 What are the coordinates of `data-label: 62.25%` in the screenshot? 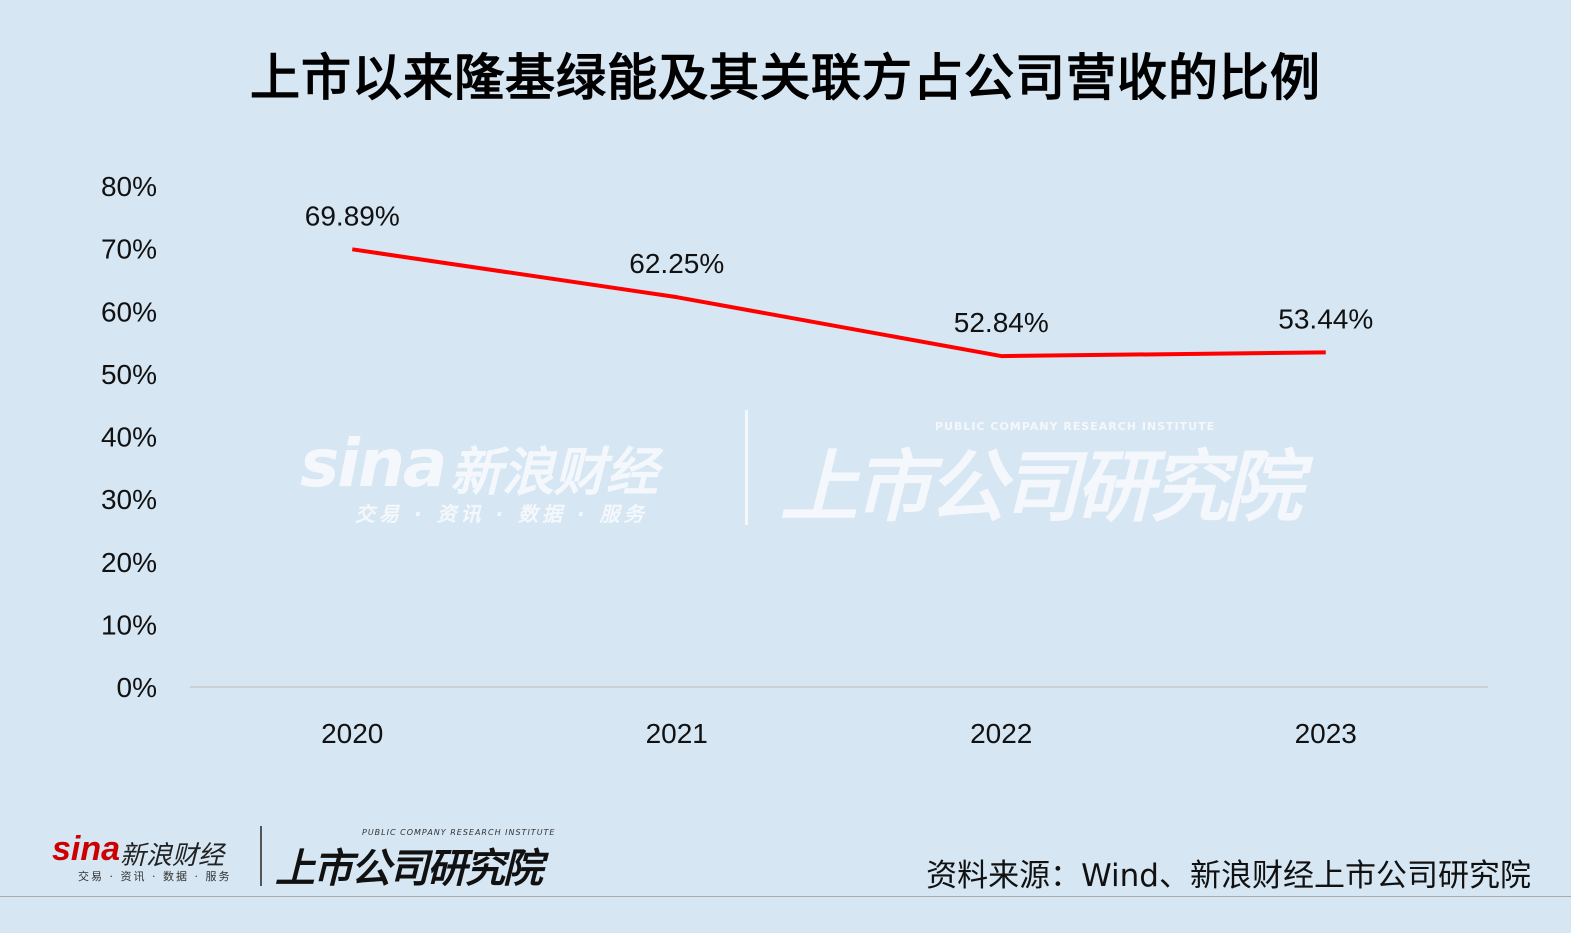 It's located at (676, 263).